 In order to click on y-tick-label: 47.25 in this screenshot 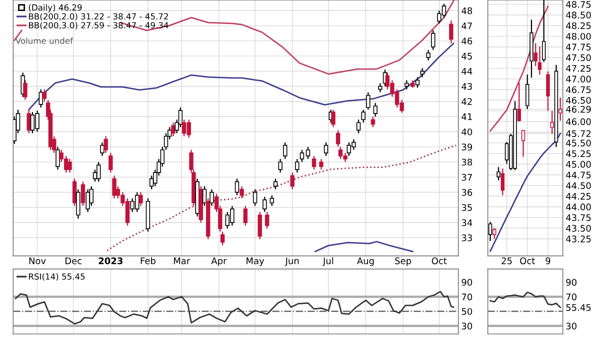, I will do `click(578, 68)`.